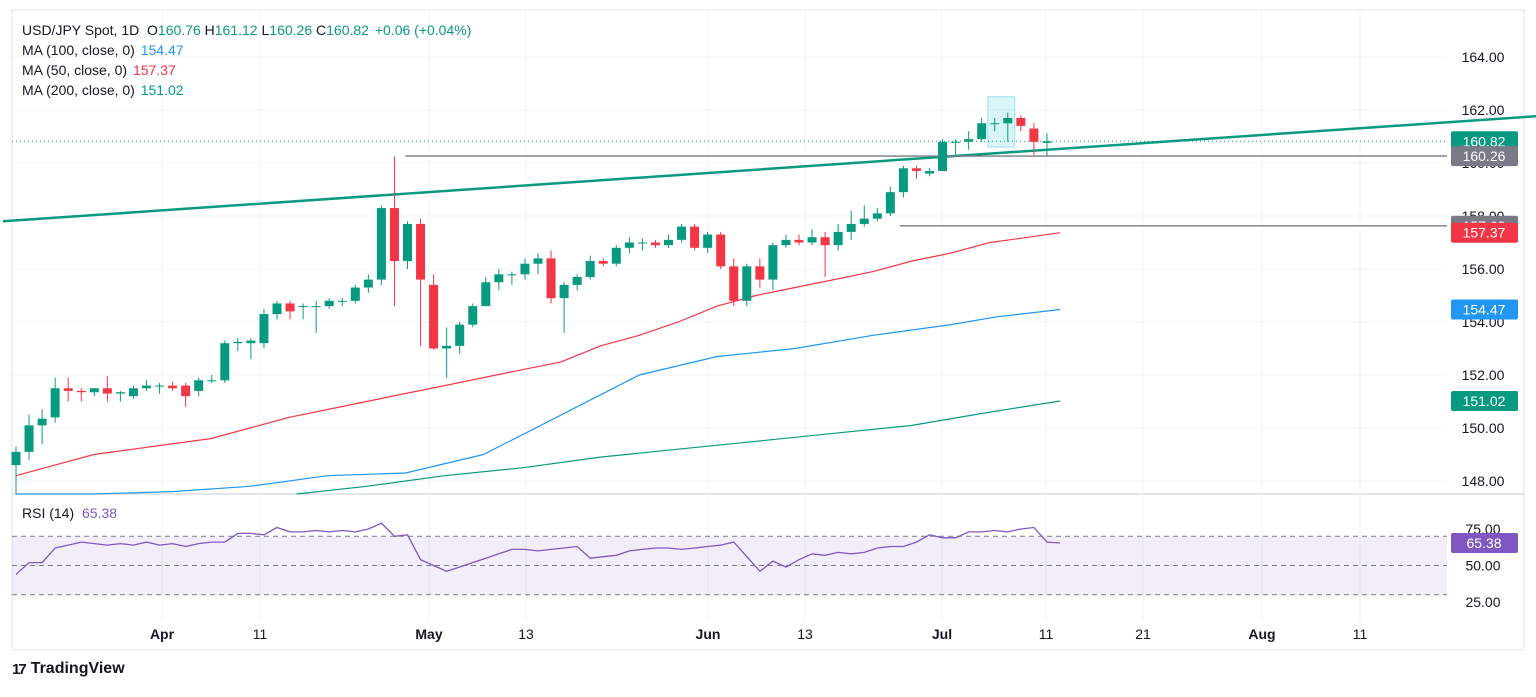 The height and width of the screenshot is (697, 1536). What do you see at coordinates (538, 548) in the screenshot?
I see `rsi-line` at bounding box center [538, 548].